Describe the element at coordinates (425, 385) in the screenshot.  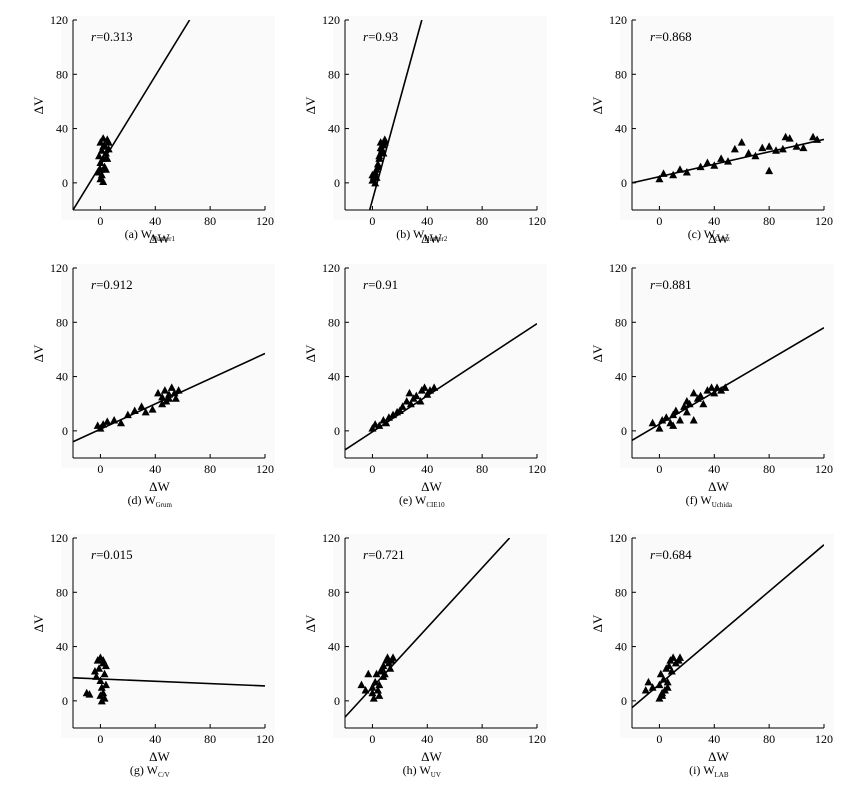
I see `panel-e: 0 40 80 120 0 40 80 120 ΔV ΔW r=0.91 (e) WCIE10` at that location.